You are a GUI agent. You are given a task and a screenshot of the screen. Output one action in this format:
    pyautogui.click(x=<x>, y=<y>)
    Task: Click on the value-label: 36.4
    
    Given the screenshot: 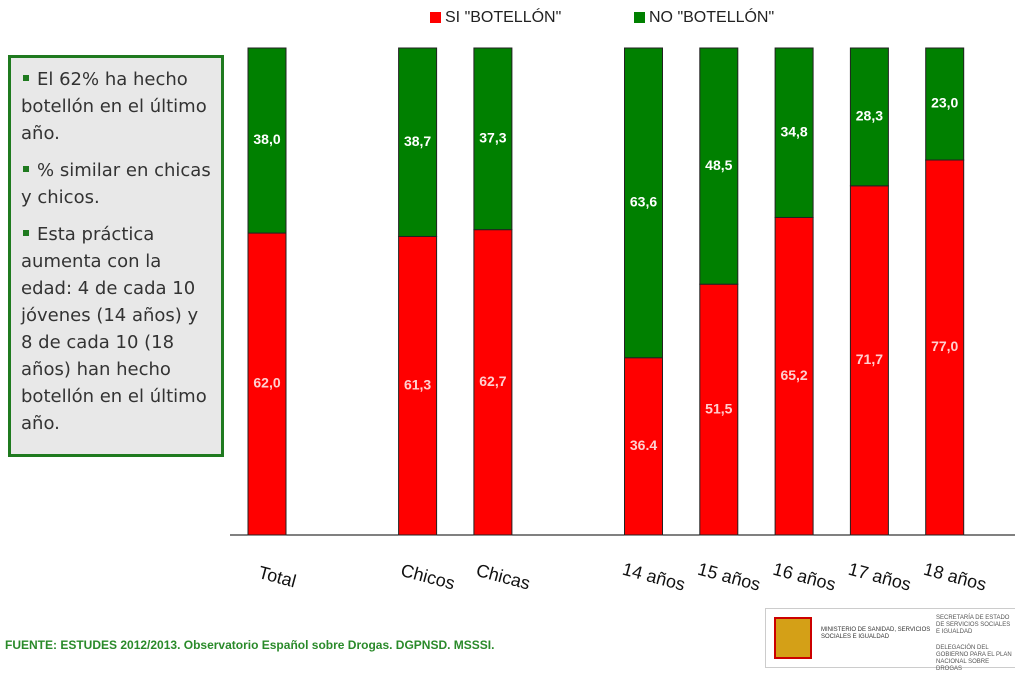 What is the action you would take?
    pyautogui.click(x=643, y=445)
    